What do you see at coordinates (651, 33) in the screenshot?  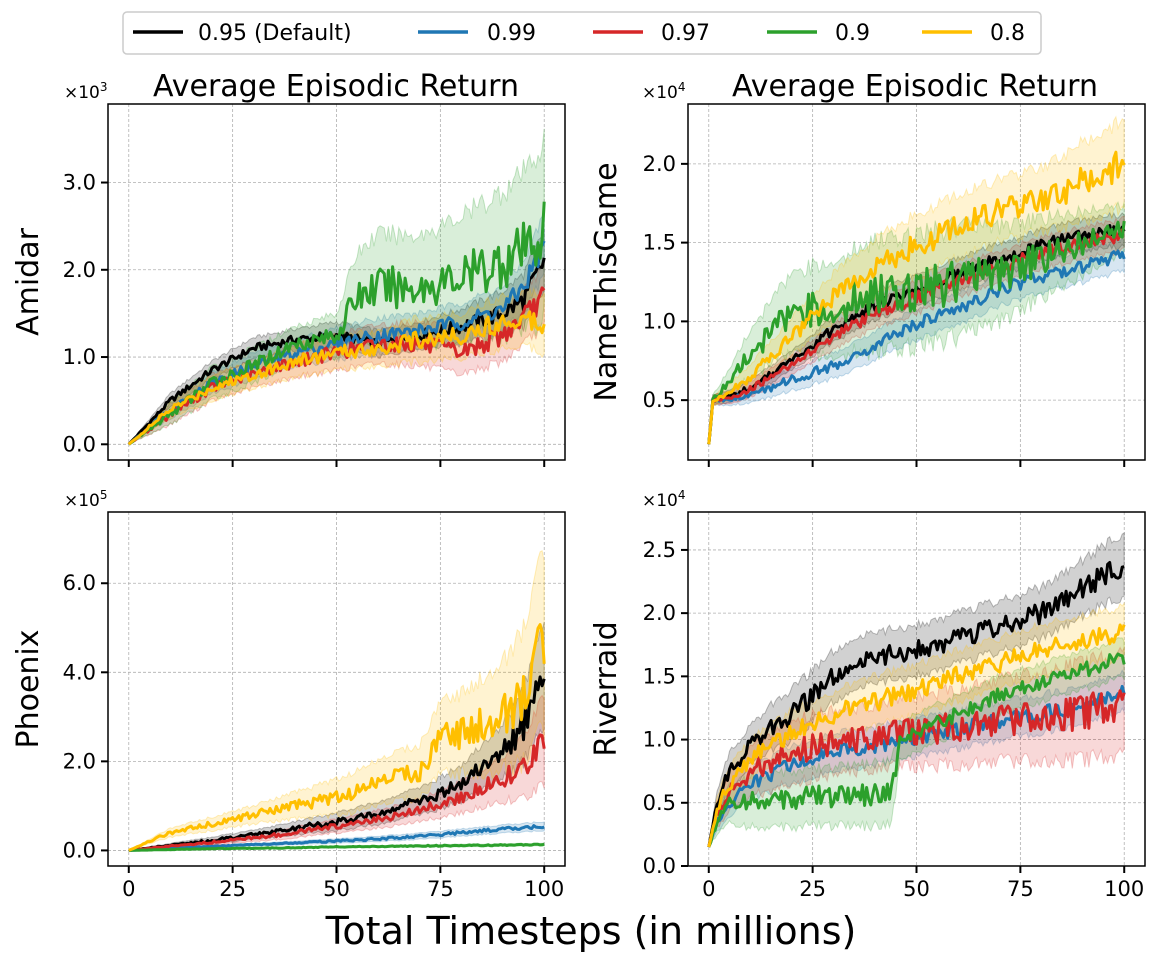 I see `legend-entry-2: 0.97` at bounding box center [651, 33].